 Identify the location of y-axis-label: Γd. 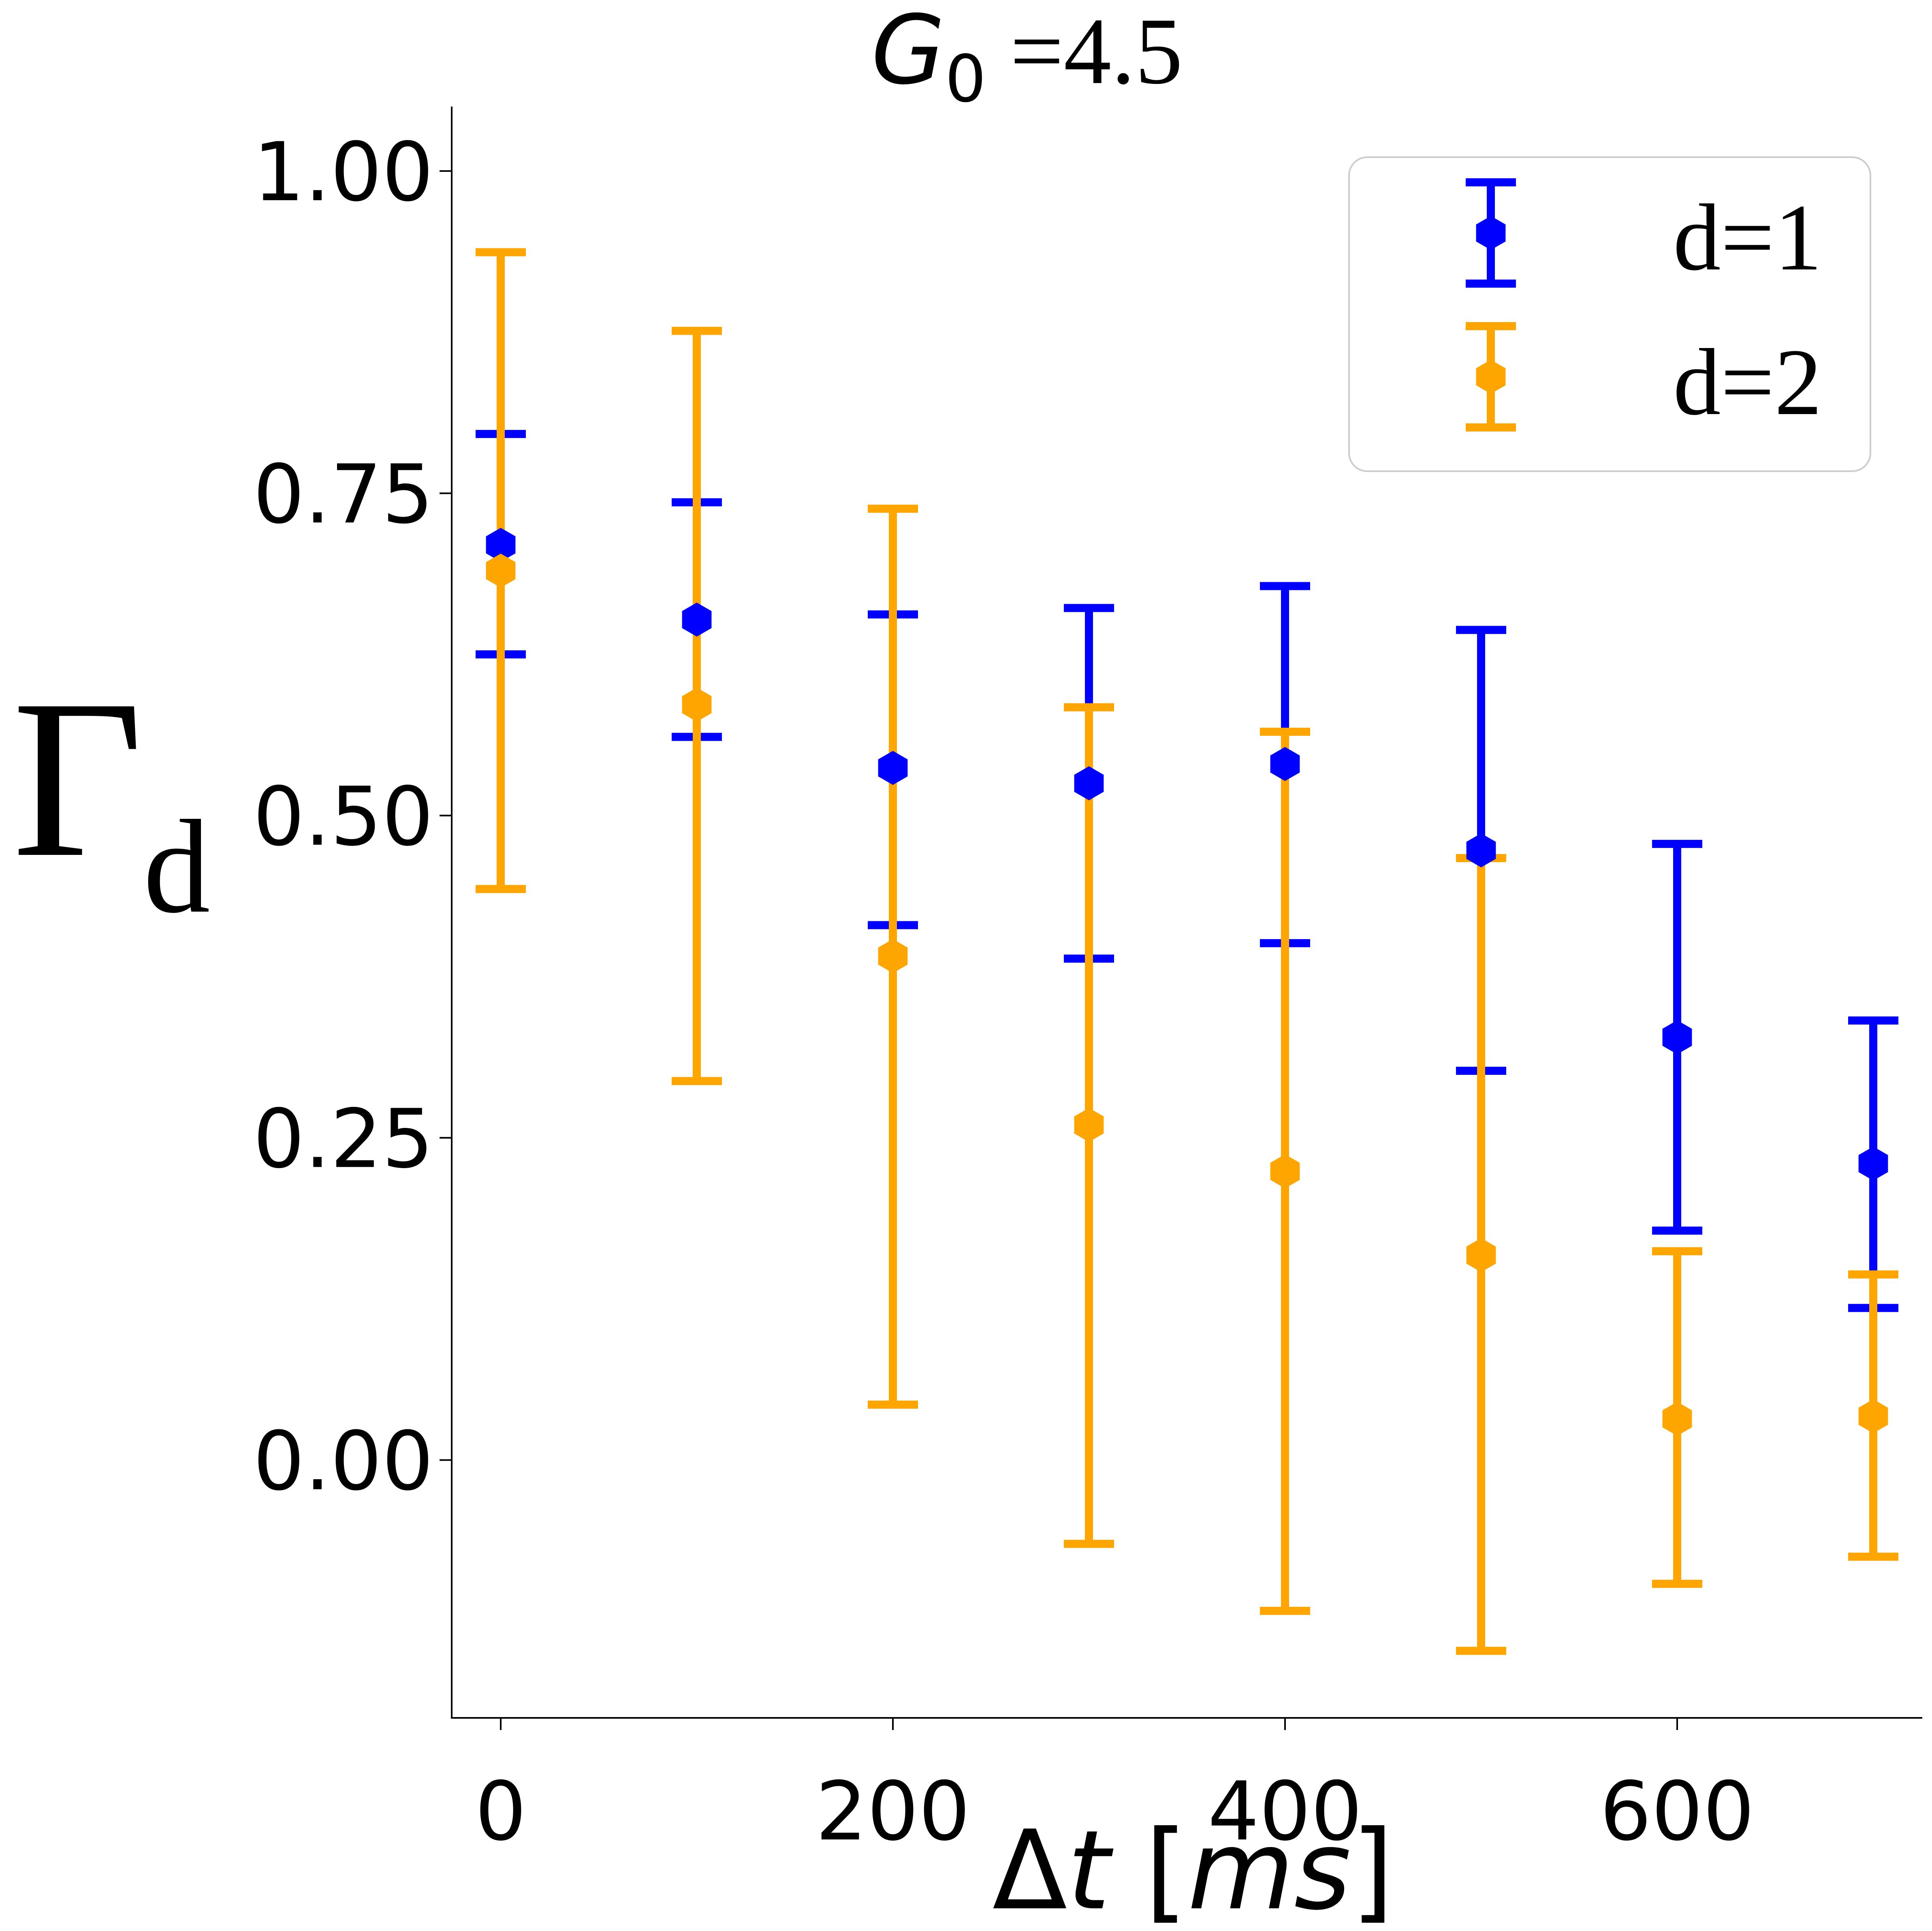
(111, 797).